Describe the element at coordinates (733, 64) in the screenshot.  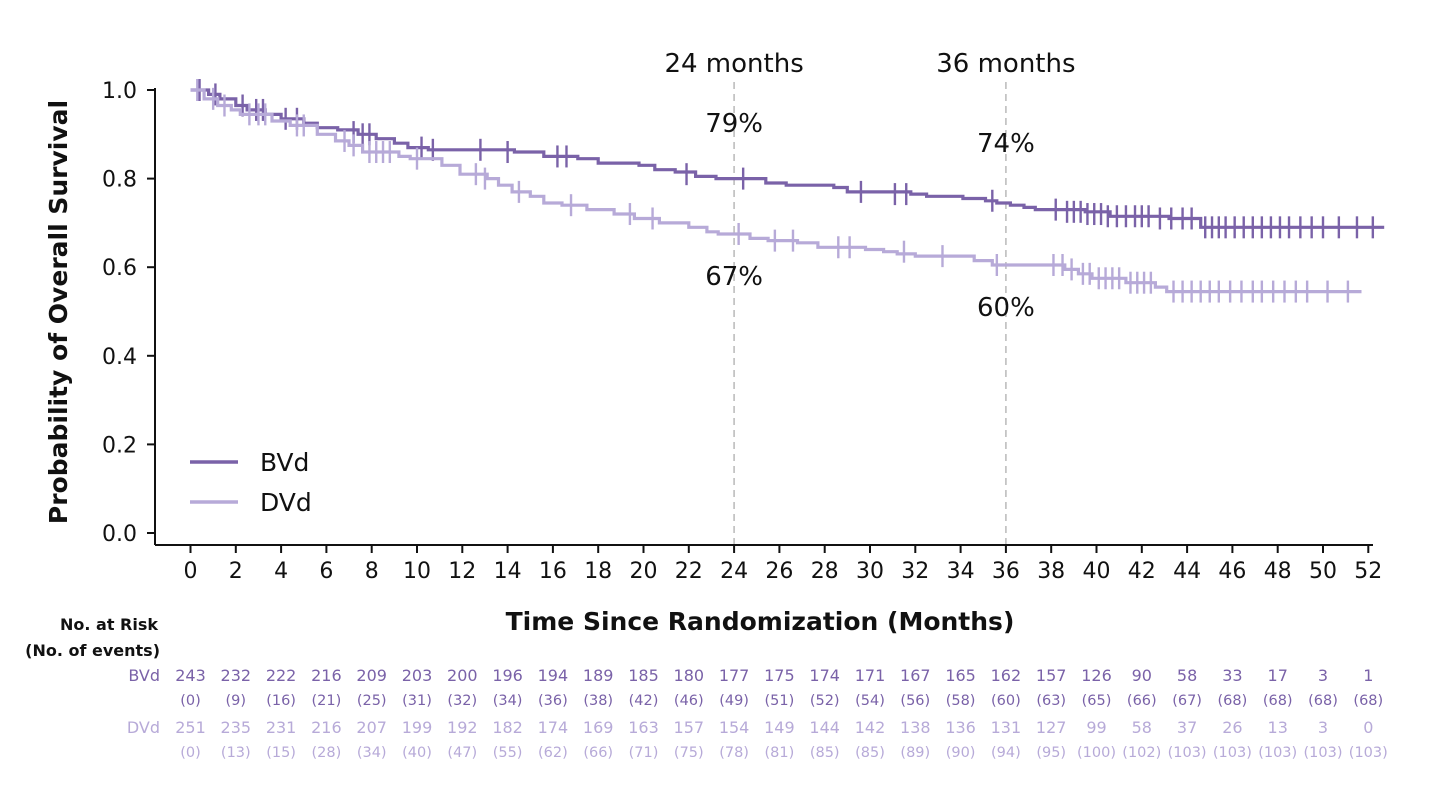
I see `reference-line-label-24: 24 months` at that location.